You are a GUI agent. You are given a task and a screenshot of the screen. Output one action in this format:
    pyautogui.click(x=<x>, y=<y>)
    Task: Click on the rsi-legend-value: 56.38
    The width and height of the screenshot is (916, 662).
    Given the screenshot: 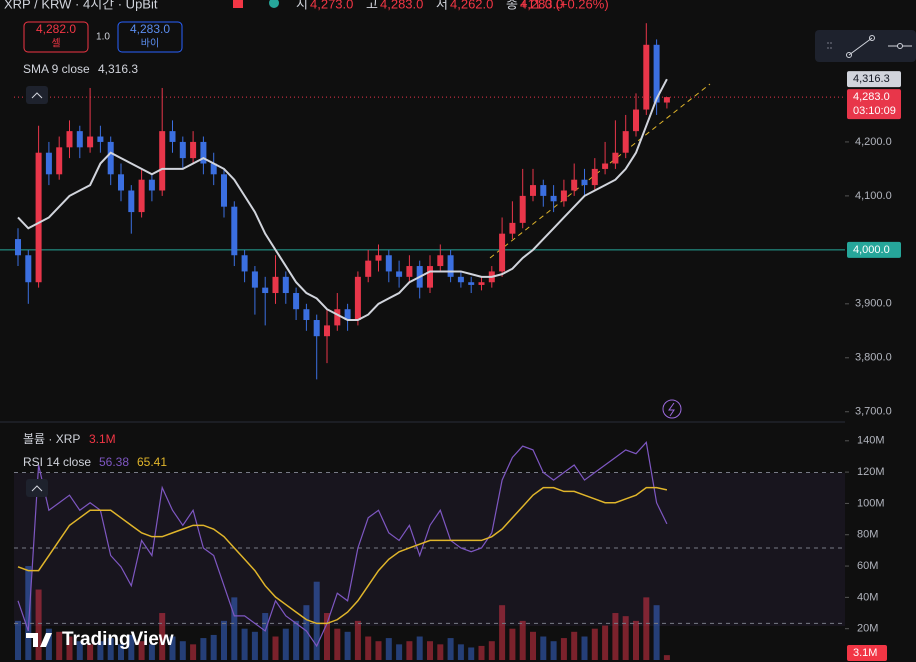 What is the action you would take?
    pyautogui.click(x=114, y=462)
    